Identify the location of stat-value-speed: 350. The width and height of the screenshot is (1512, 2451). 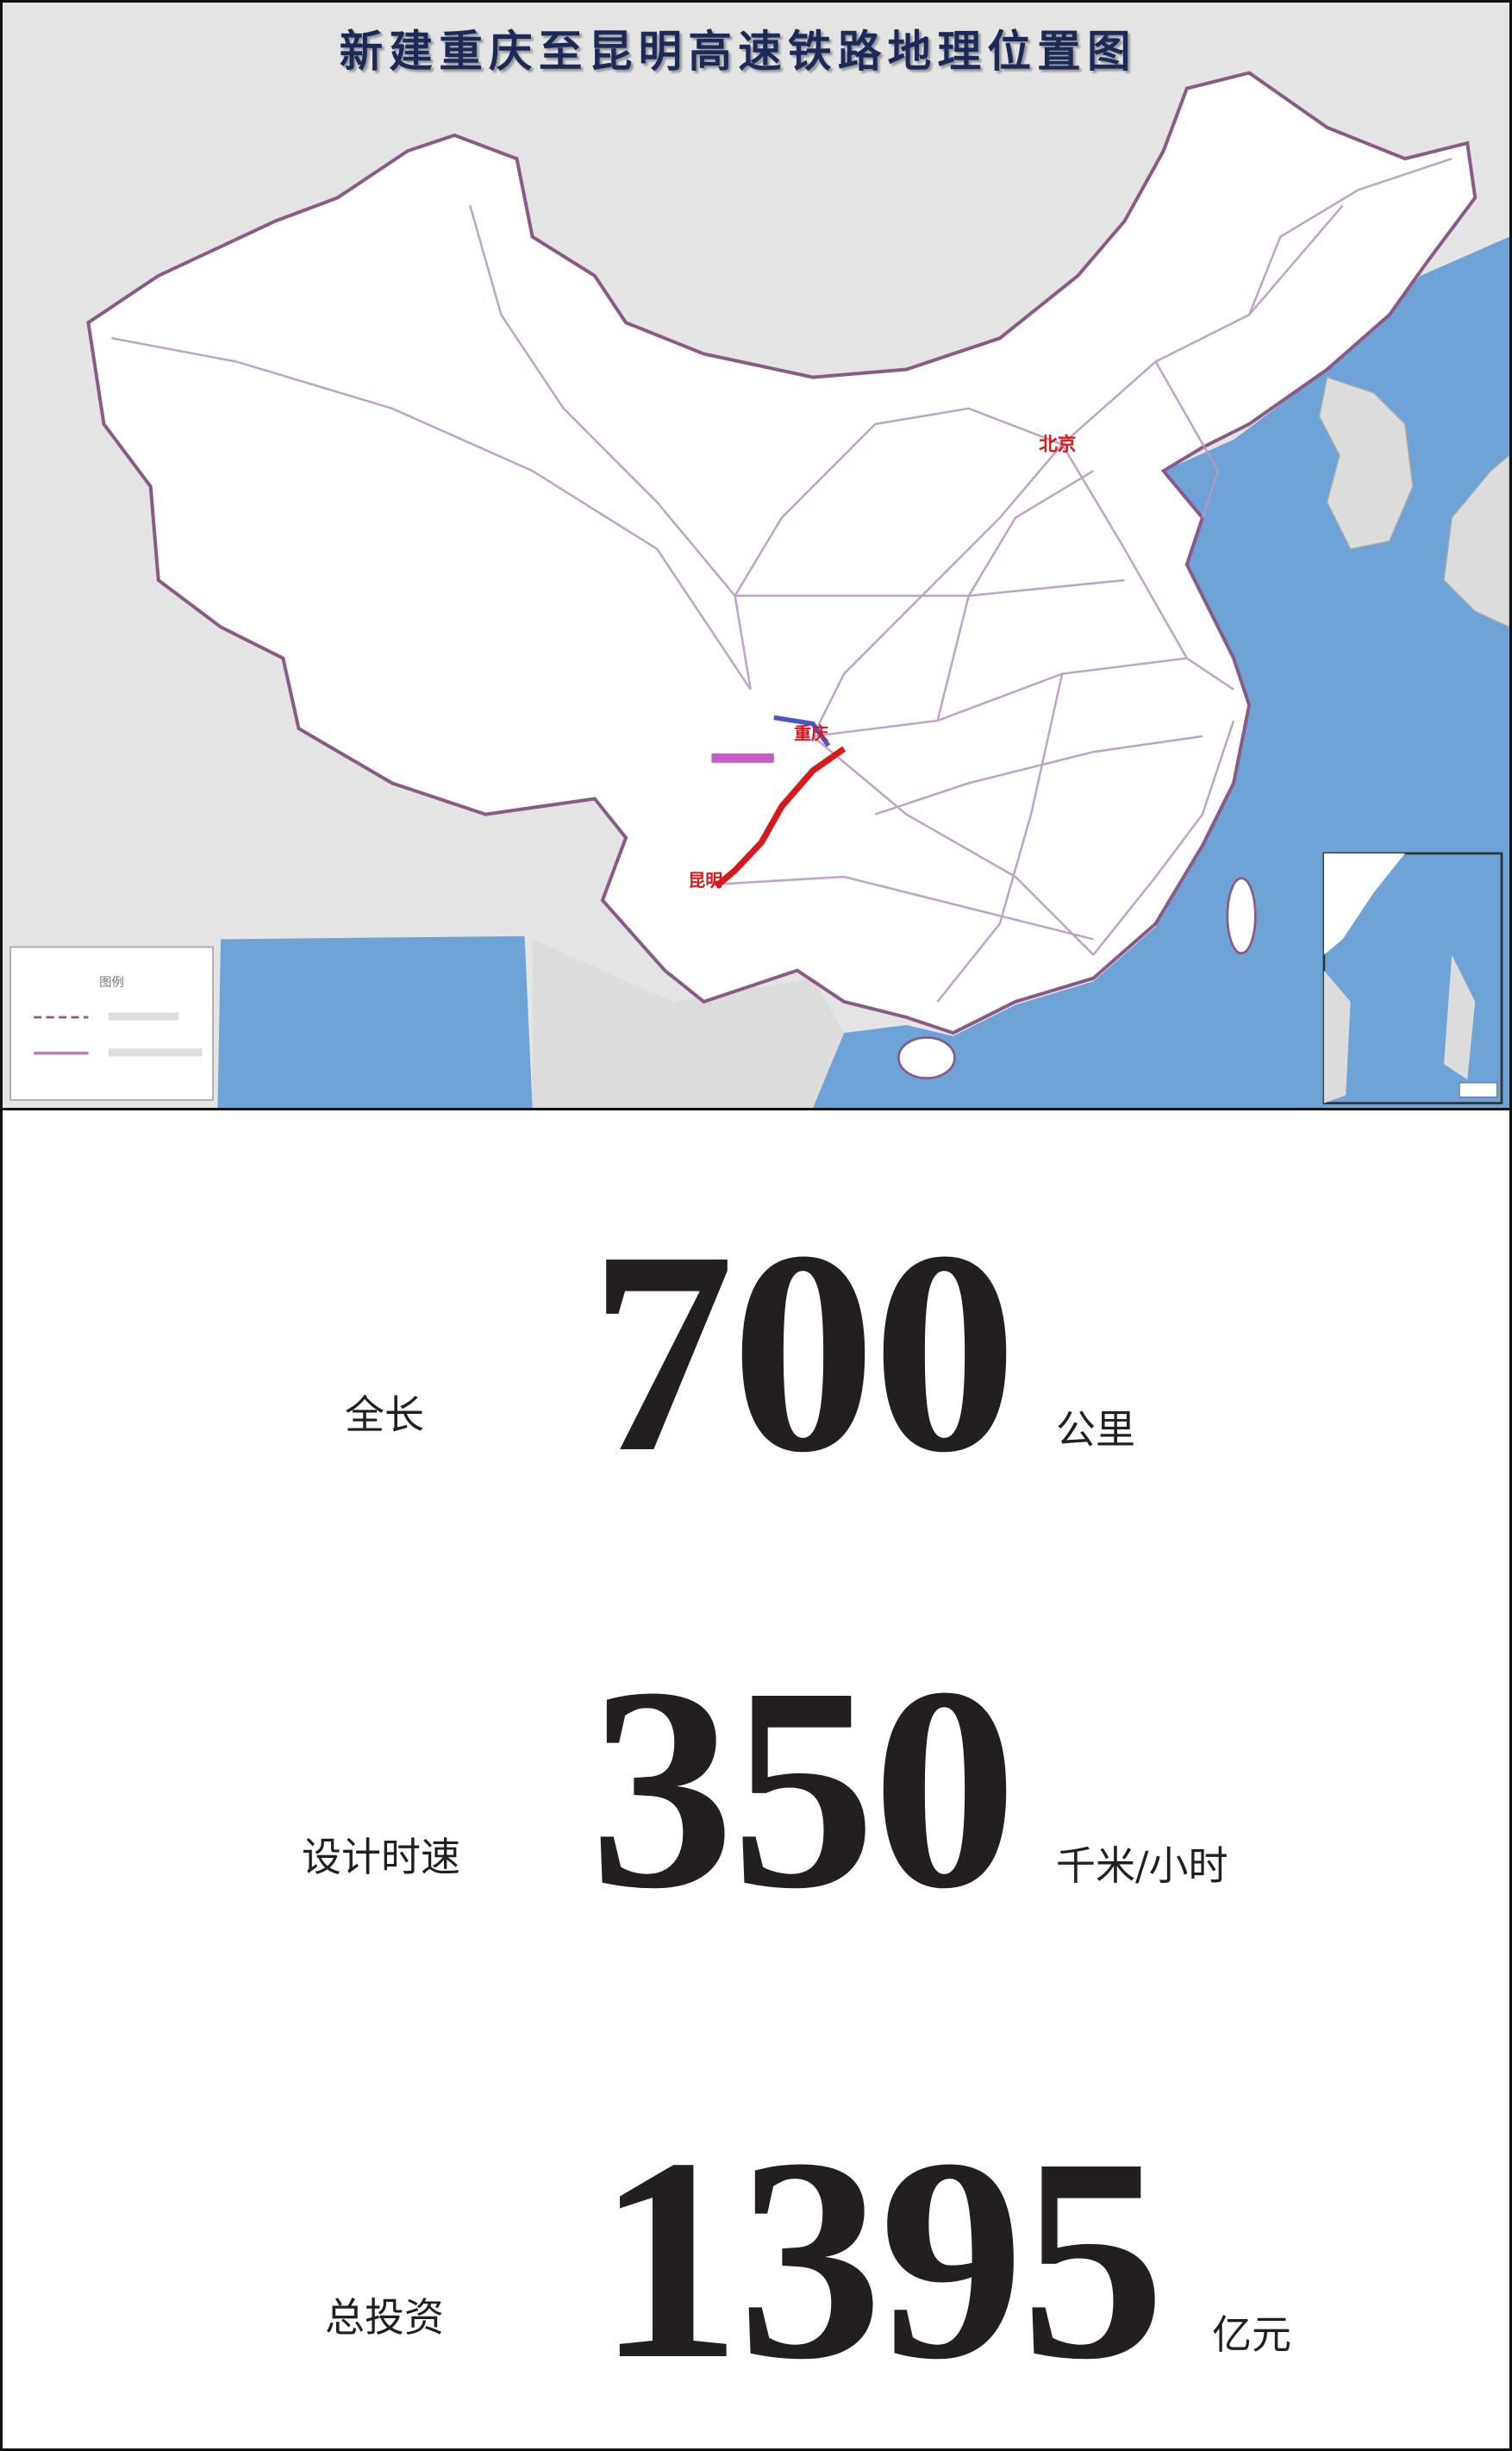
(803, 1788).